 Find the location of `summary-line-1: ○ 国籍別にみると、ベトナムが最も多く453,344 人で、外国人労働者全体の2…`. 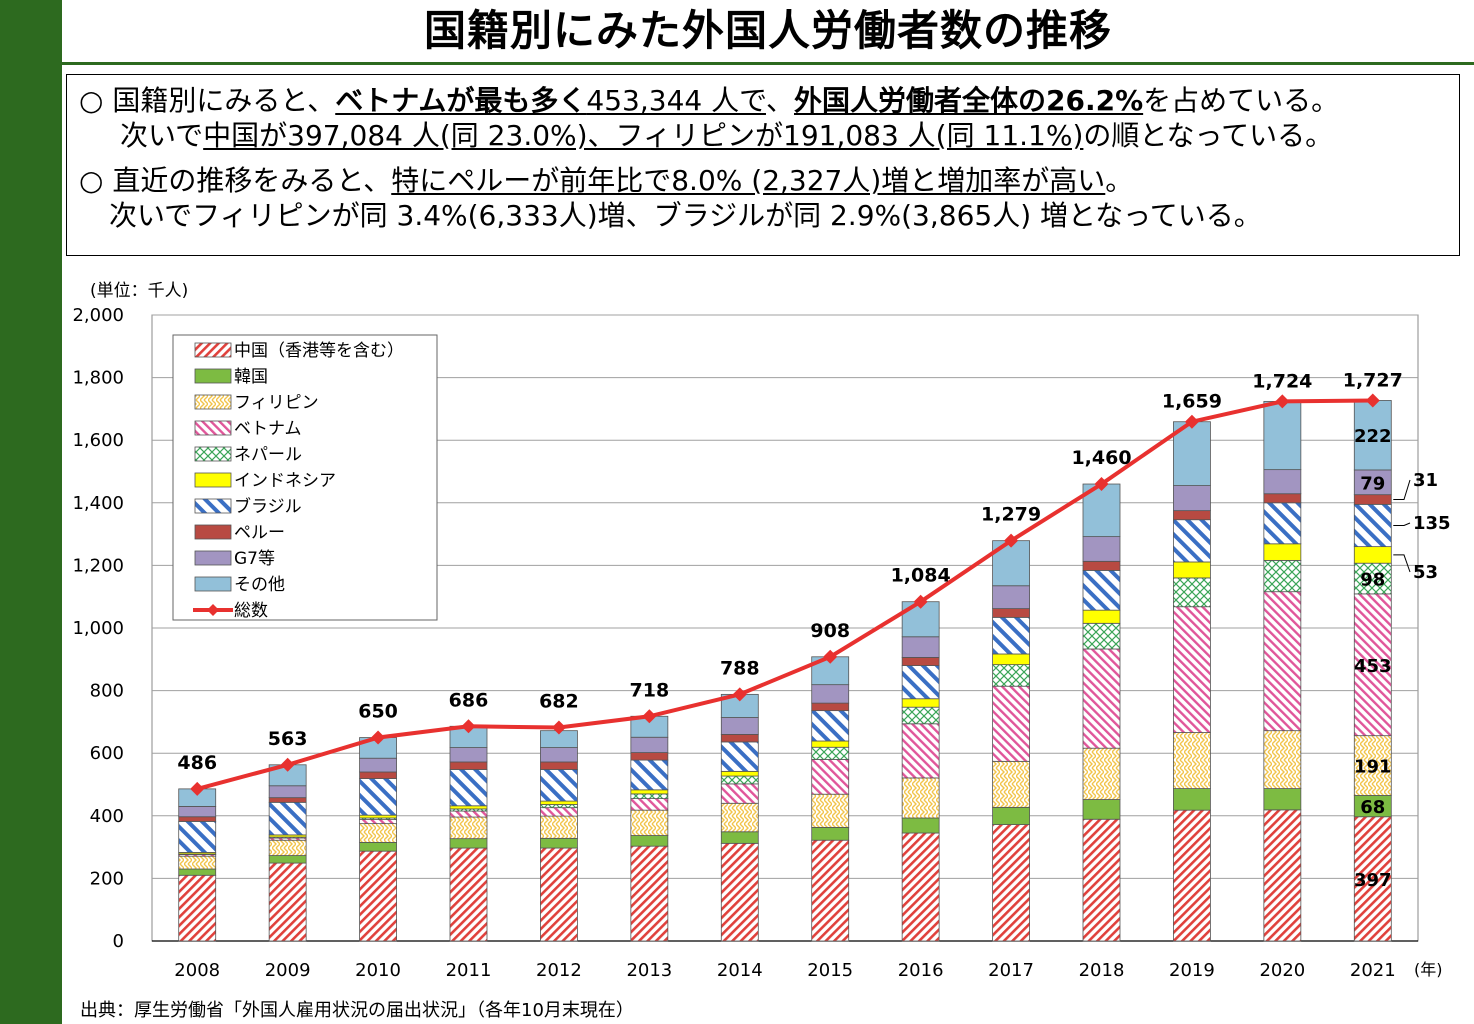

summary-line-1: ○ 国籍別にみると、ベトナムが最も多く453,344 人で、外国人労働者全体の2… is located at coordinates (763, 100).